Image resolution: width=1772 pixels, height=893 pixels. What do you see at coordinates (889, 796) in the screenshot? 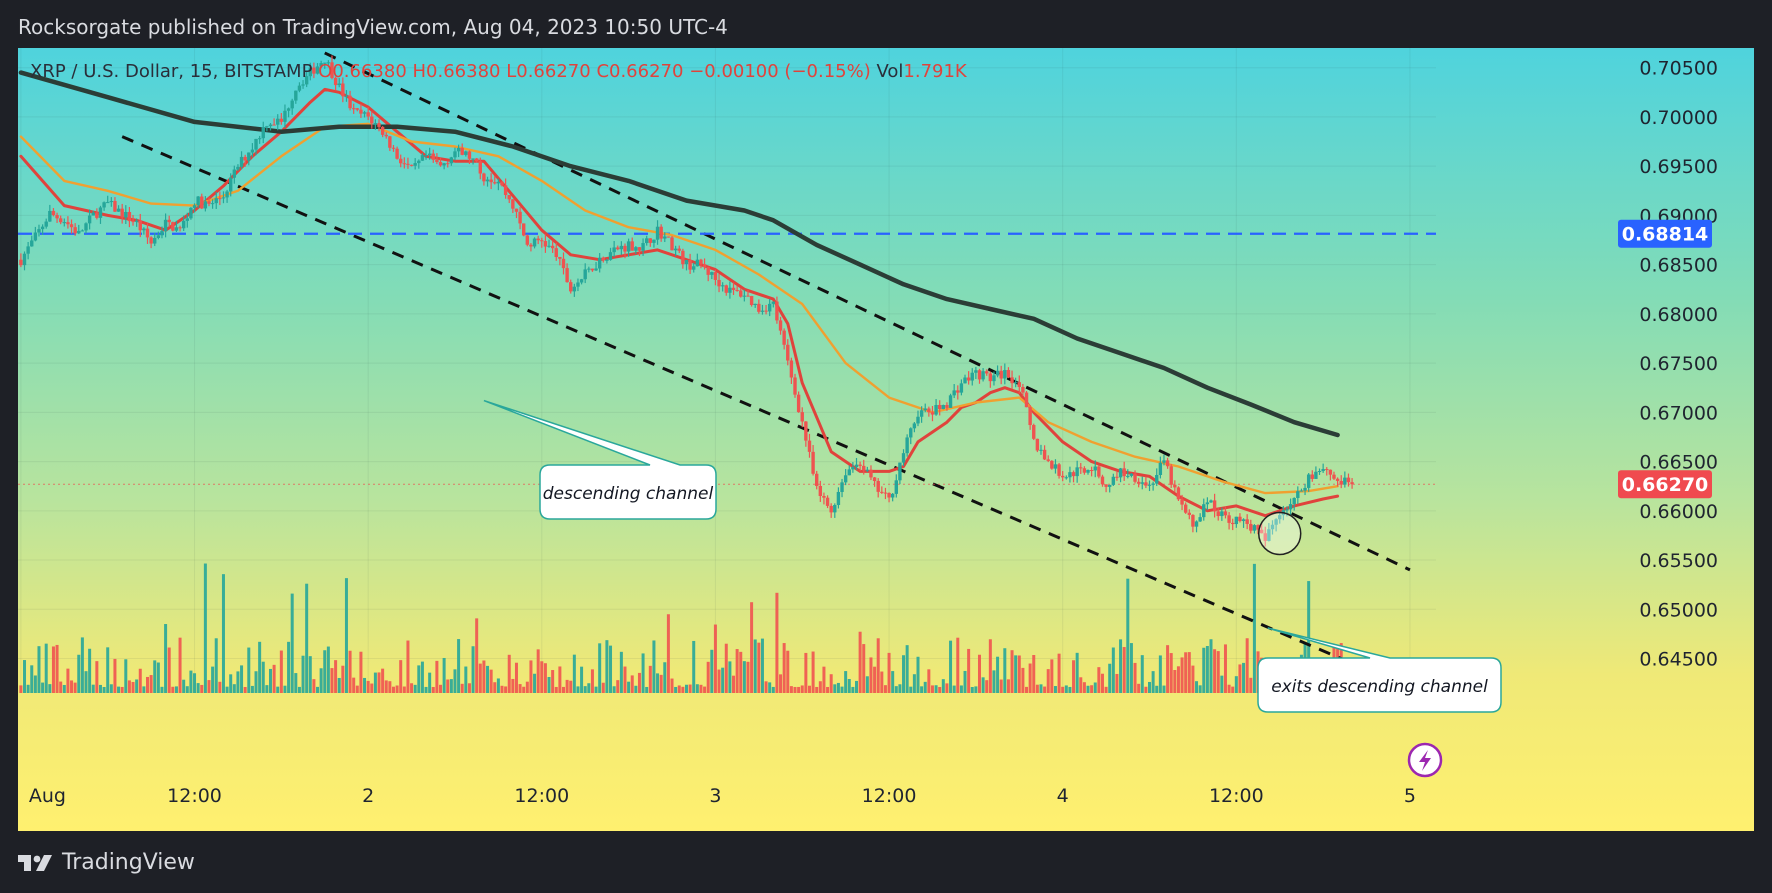
I see `time-tick-label: 12:00` at bounding box center [889, 796].